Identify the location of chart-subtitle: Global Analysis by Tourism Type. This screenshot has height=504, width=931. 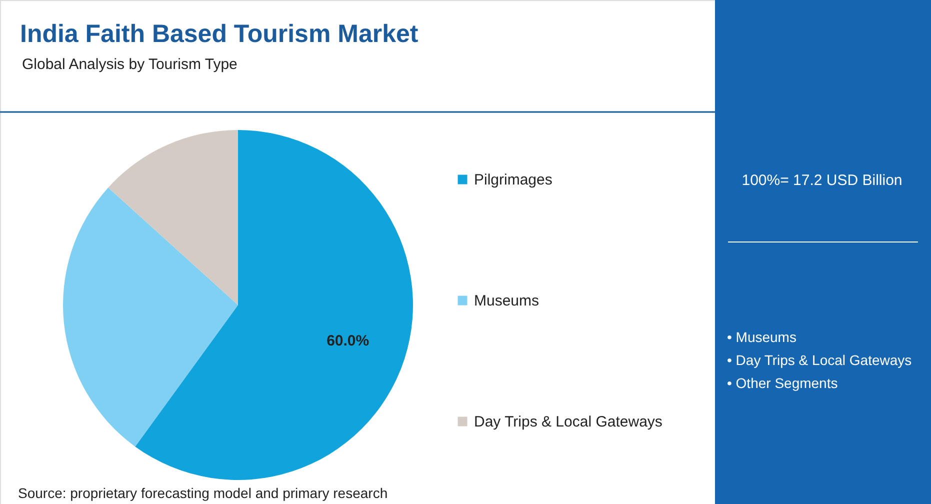
(130, 64).